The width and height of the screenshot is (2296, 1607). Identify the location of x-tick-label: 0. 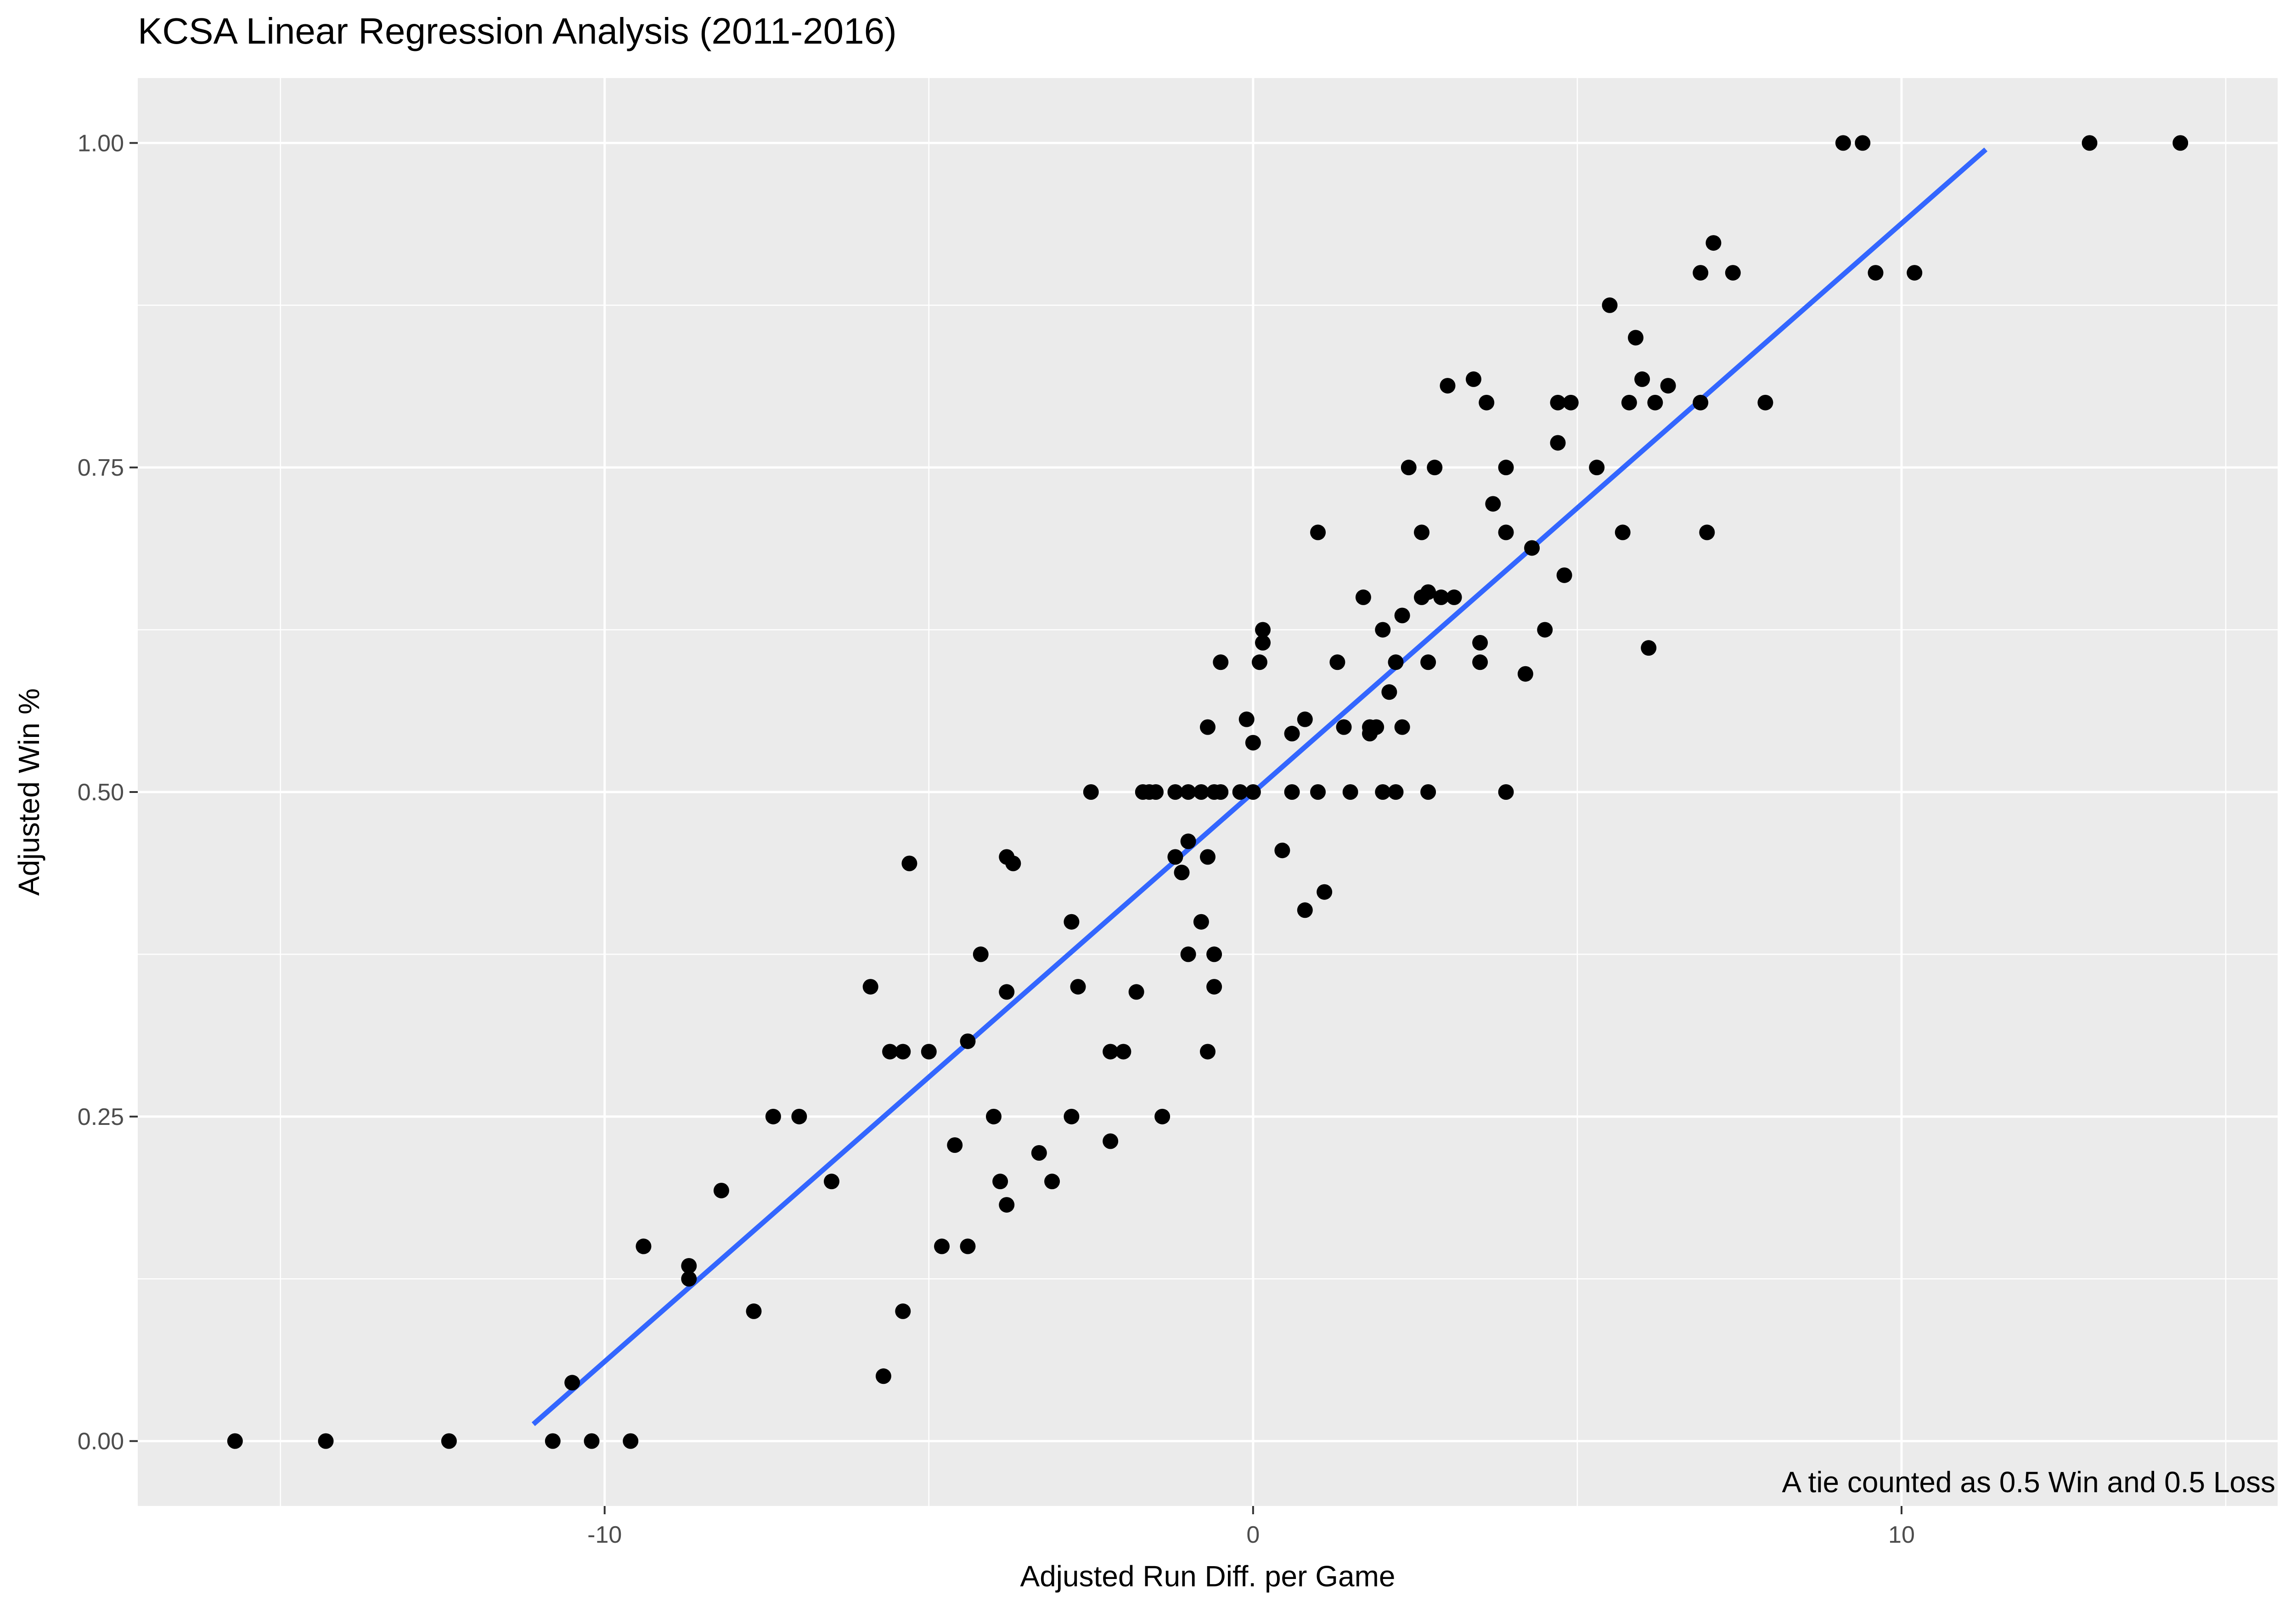
(1253, 1535).